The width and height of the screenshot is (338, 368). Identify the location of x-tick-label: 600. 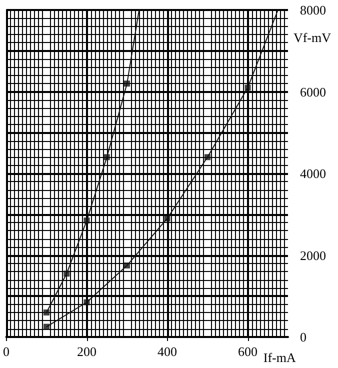
(248, 351).